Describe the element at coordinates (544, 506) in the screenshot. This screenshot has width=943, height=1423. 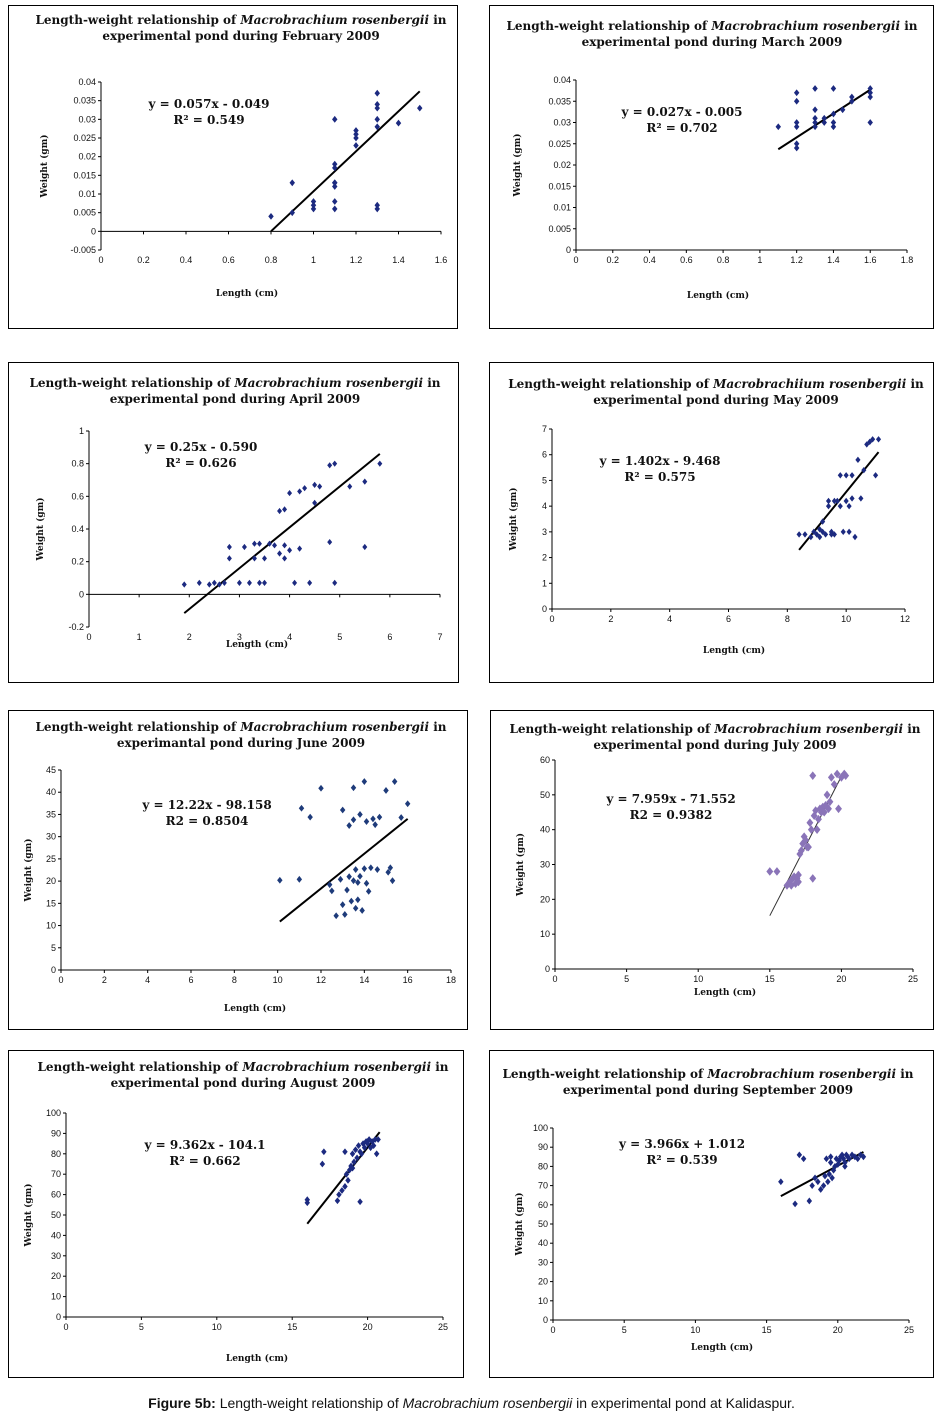
I see `y-tick-label: 4` at that location.